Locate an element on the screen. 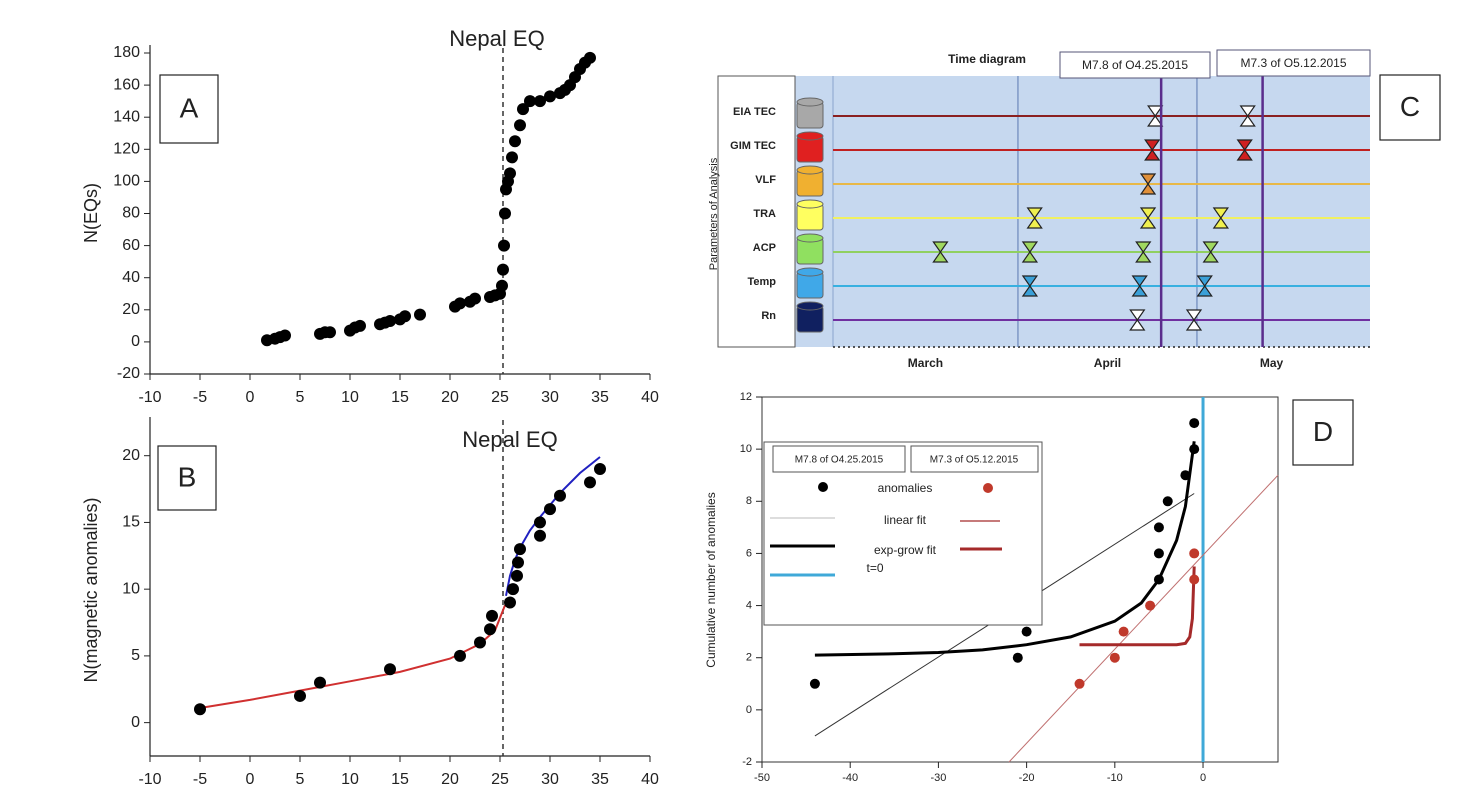 This screenshot has height=806, width=1468. y-tick-label: 8 is located at coordinates (749, 501).